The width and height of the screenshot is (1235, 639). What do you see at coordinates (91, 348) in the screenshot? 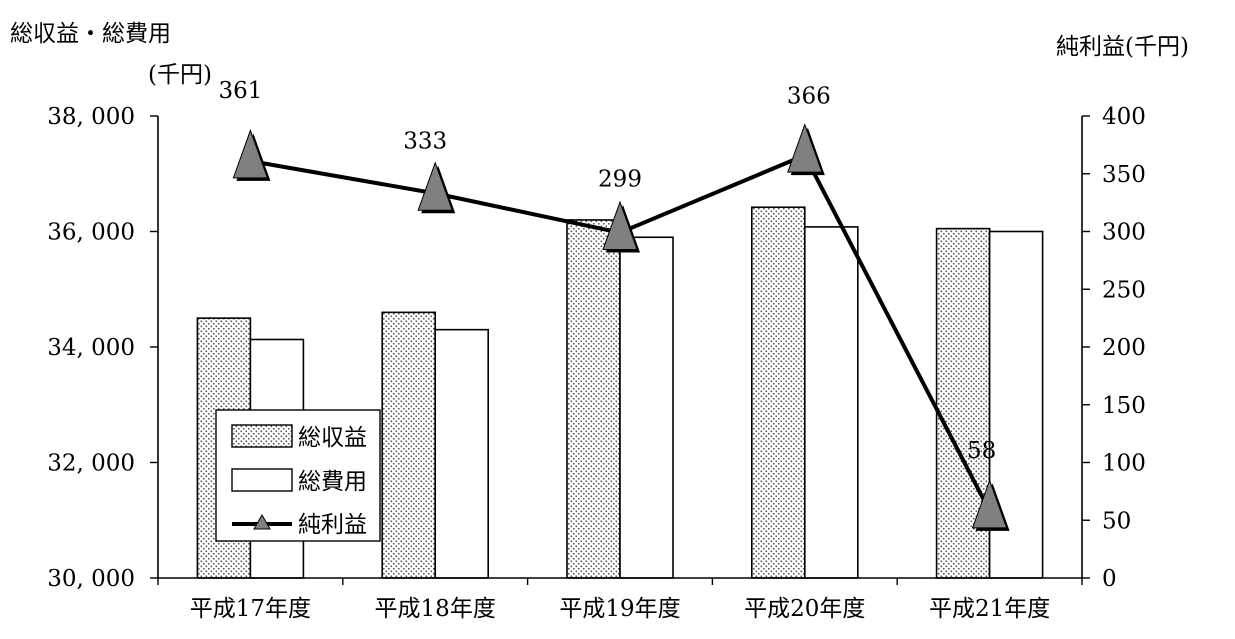
I see `left-tick-label: 34, 000` at bounding box center [91, 348].